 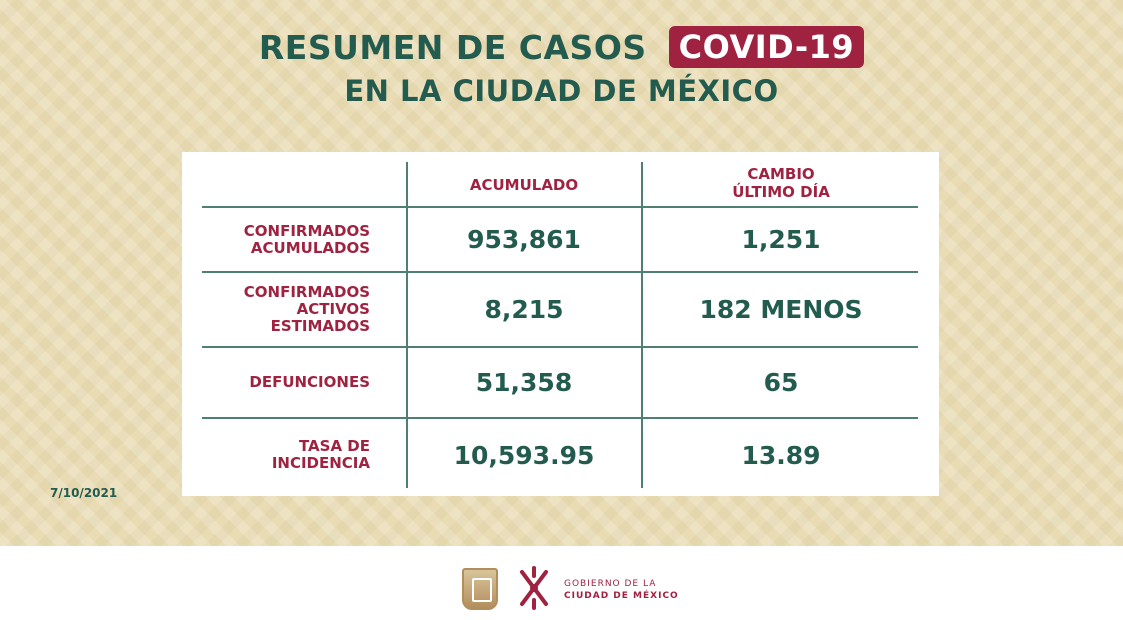 I want to click on table-row-label: TASA DE INCIDENCIA, so click(x=286, y=455).